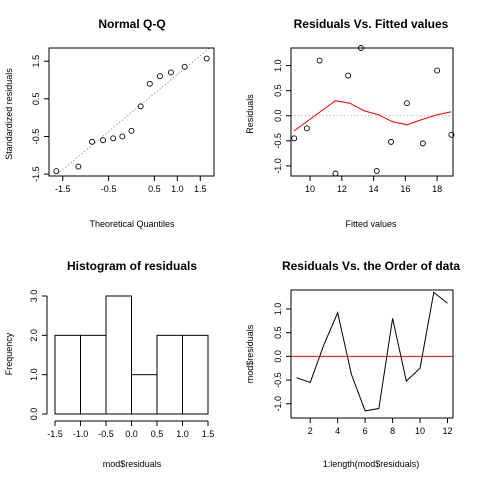  What do you see at coordinates (106, 434) in the screenshot?
I see `hist-xtick-label: -0.5` at bounding box center [106, 434].